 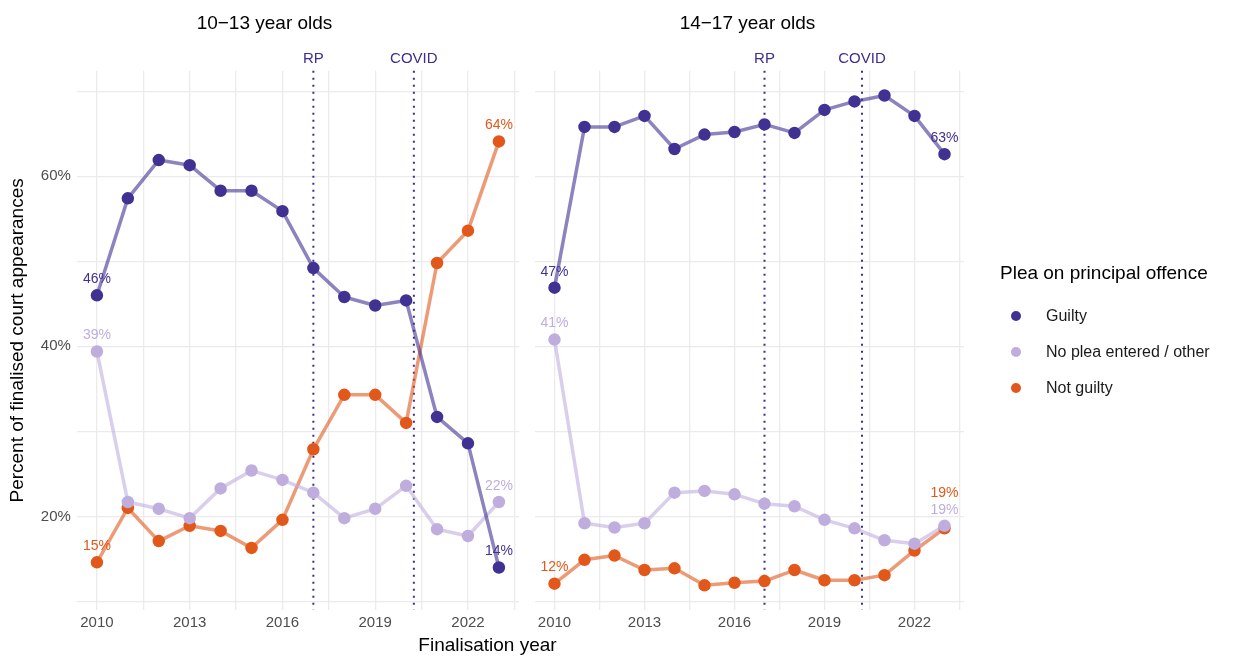 I want to click on data-label: 63%, so click(x=944, y=137).